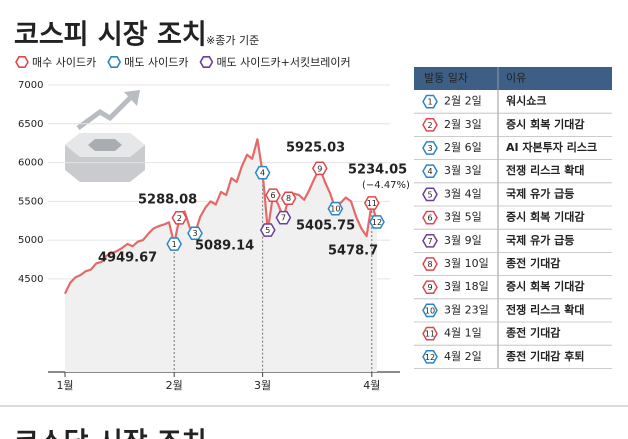  Describe the element at coordinates (466, 263) in the screenshot. I see `row-date: 3월 10일` at that location.